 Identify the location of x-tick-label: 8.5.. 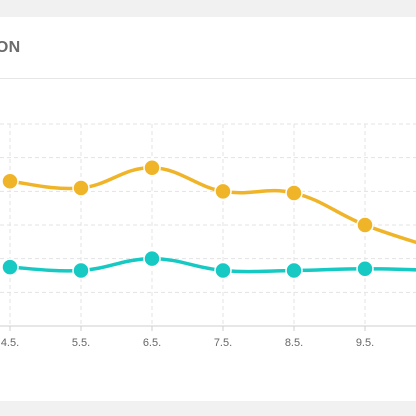
(294, 343).